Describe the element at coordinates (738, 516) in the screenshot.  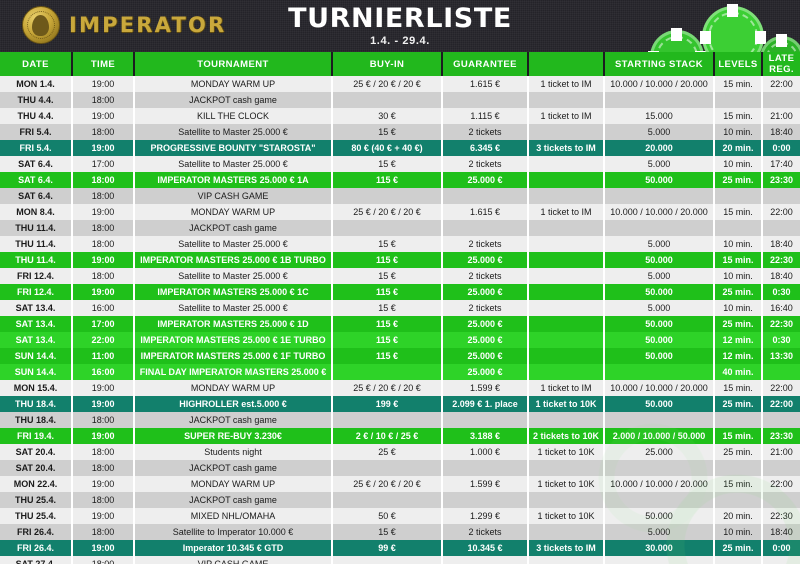
I see `cell-levels: 20 min.` at that location.